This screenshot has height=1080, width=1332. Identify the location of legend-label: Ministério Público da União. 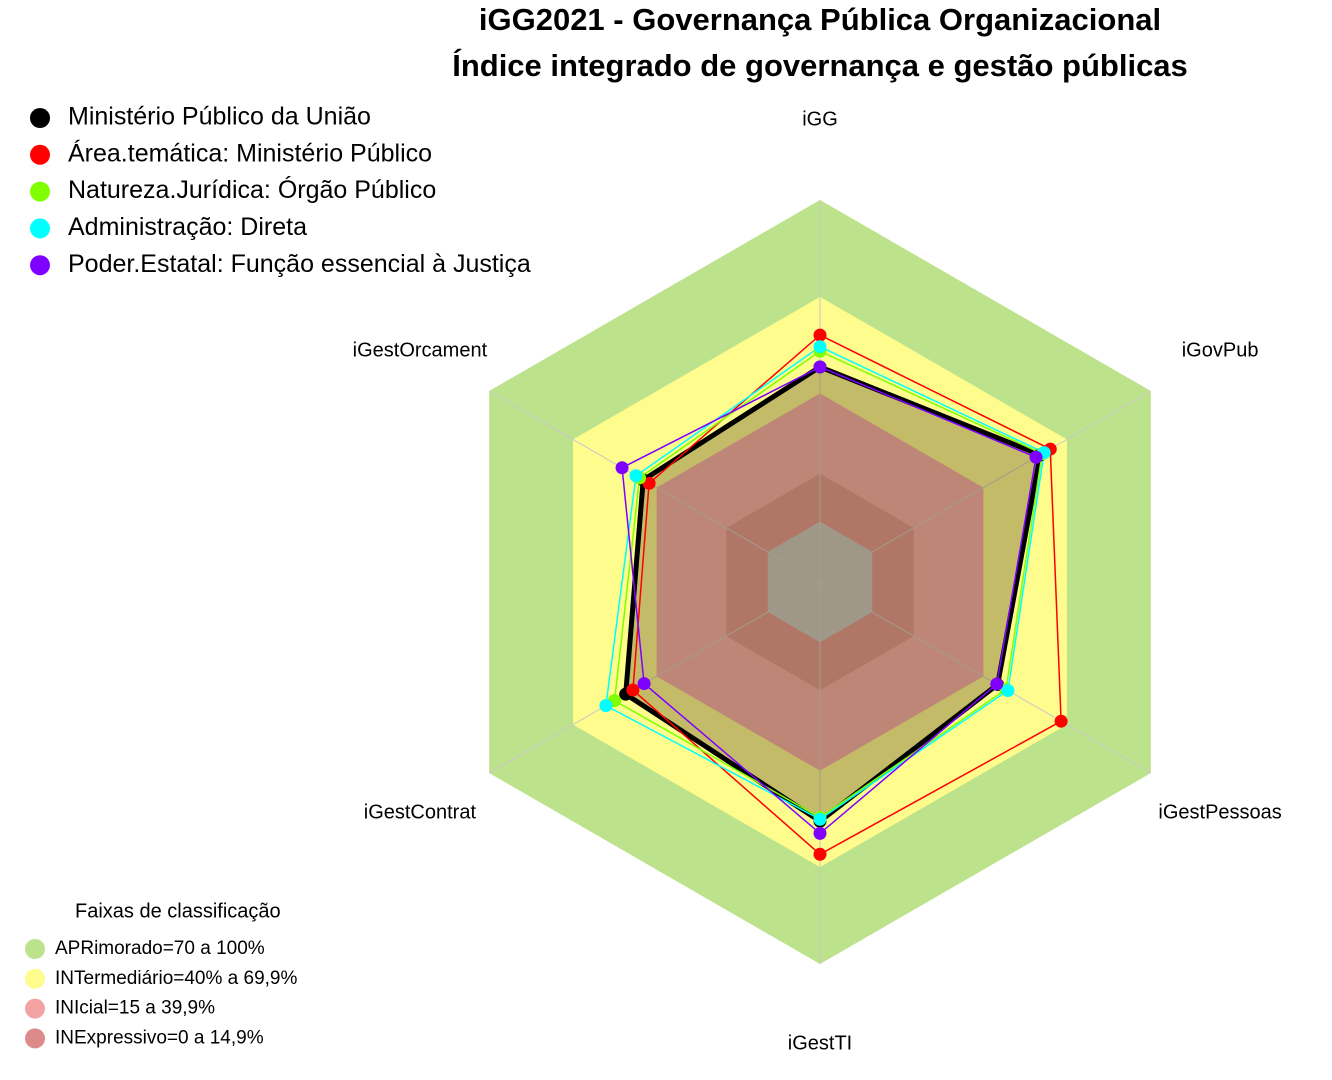
(219, 117).